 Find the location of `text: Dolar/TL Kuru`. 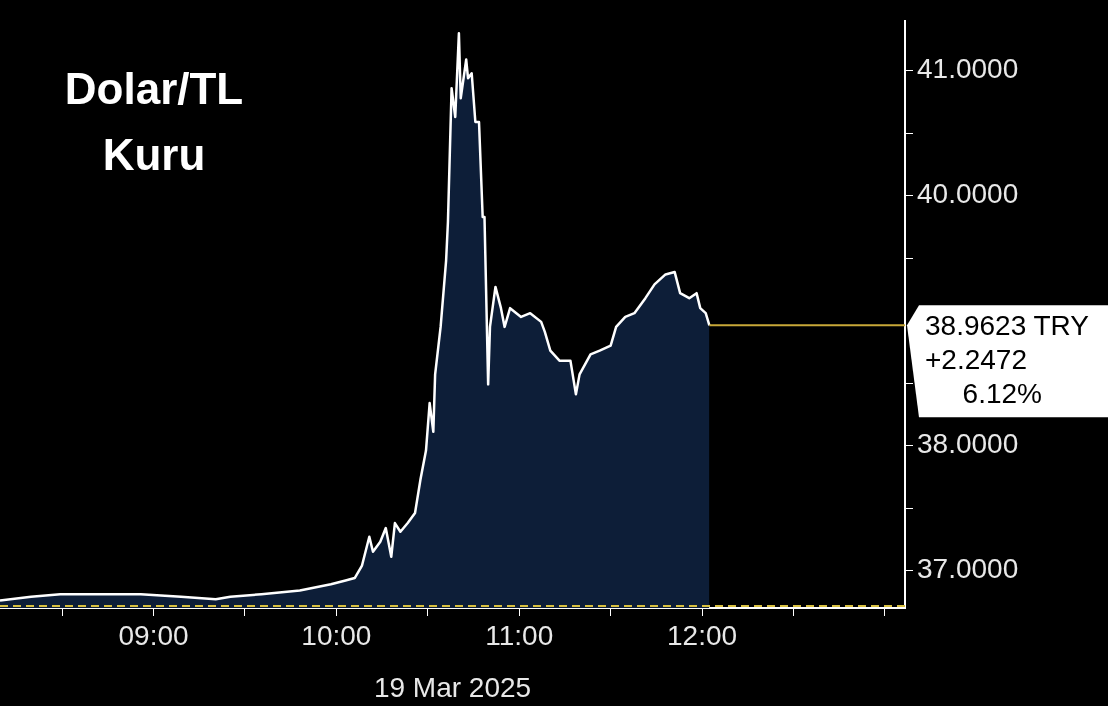

text: Dolar/TL Kuru is located at coordinates (154, 122).